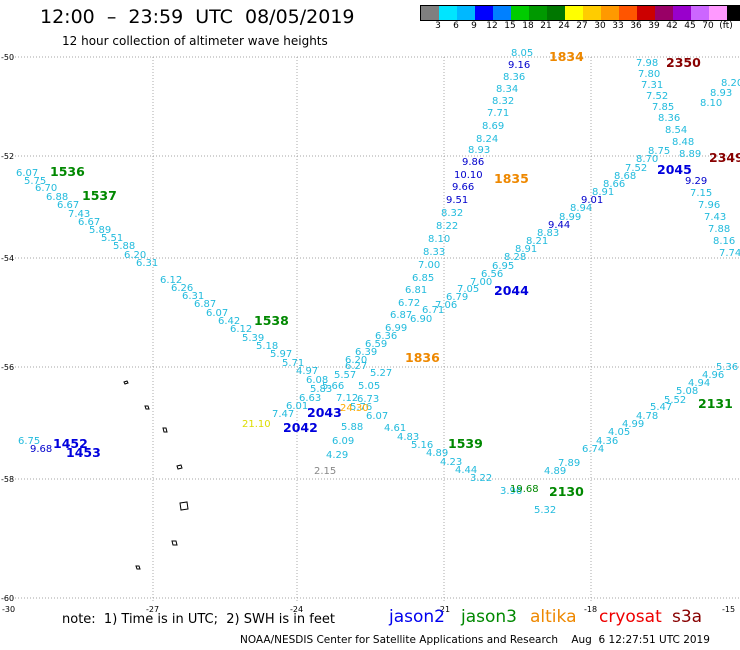 The image size is (740, 650). I want to click on wave-height-value: 7.31, so click(652, 85).